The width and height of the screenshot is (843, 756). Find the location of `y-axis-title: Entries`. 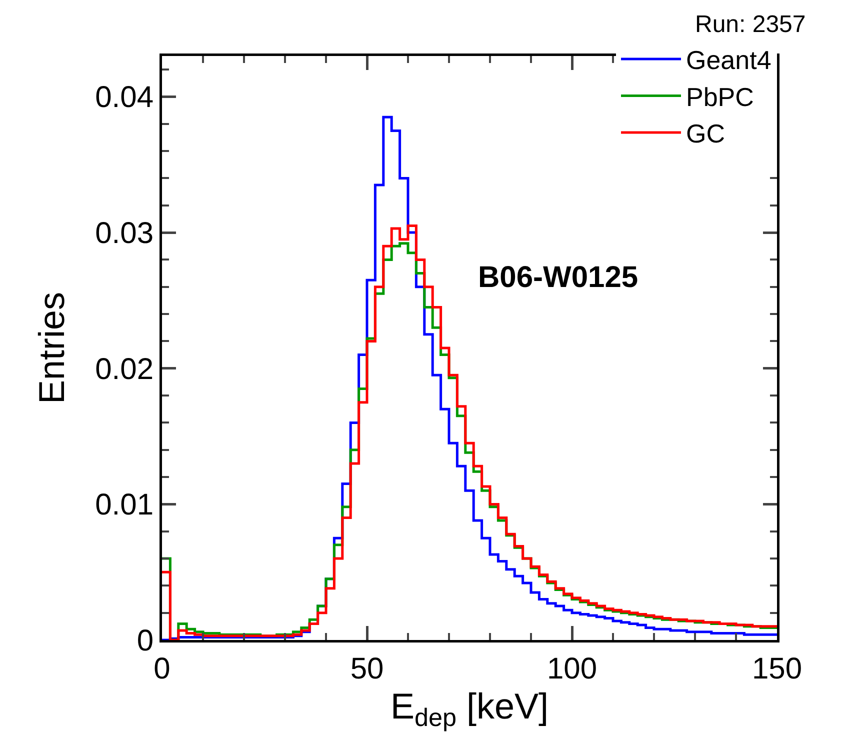

y-axis-title: Entries is located at coordinates (51, 348).